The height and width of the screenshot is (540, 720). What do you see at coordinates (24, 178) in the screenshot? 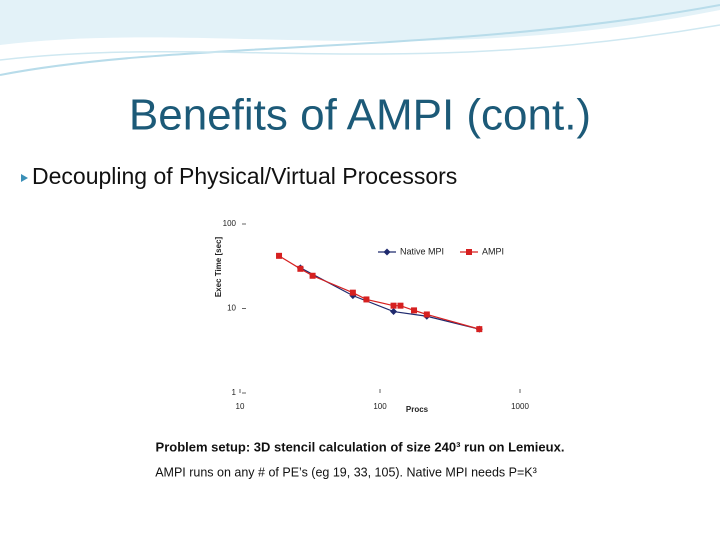
I see `bullet-icon` at bounding box center [24, 178].